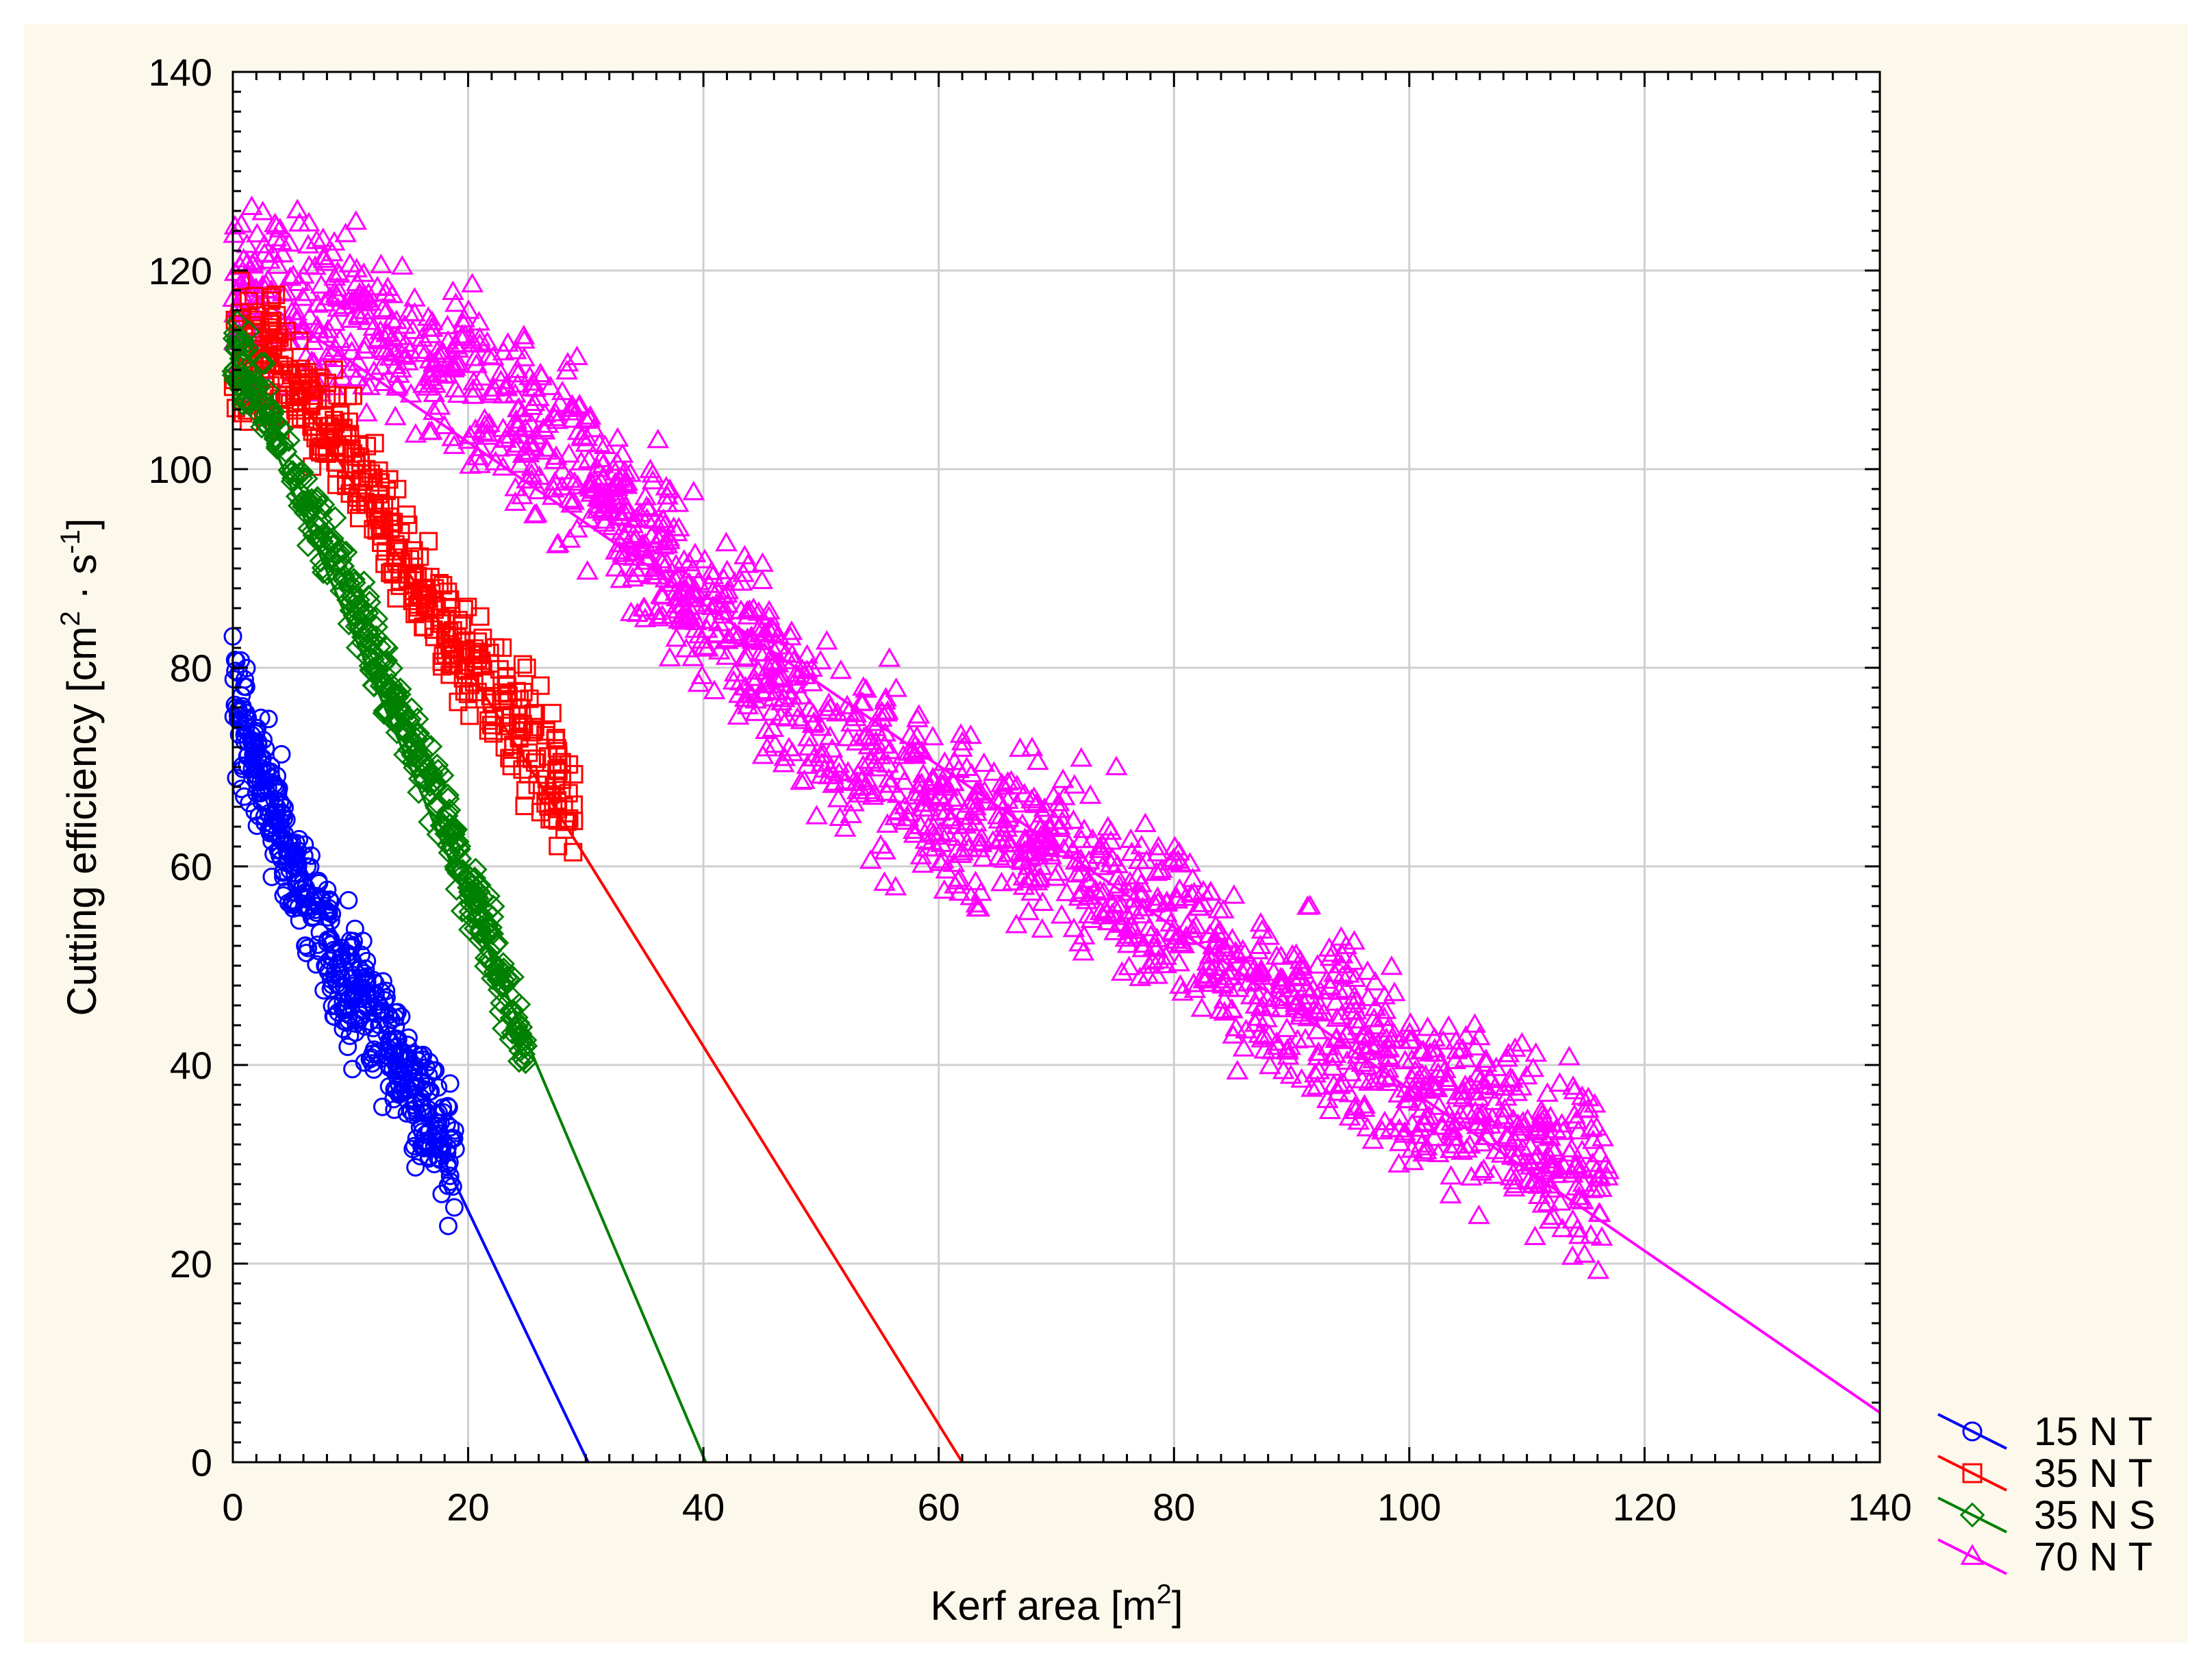 This screenshot has width=2212, height=1667. What do you see at coordinates (344, 931) in the screenshot?
I see `series-points-15-n-t` at bounding box center [344, 931].